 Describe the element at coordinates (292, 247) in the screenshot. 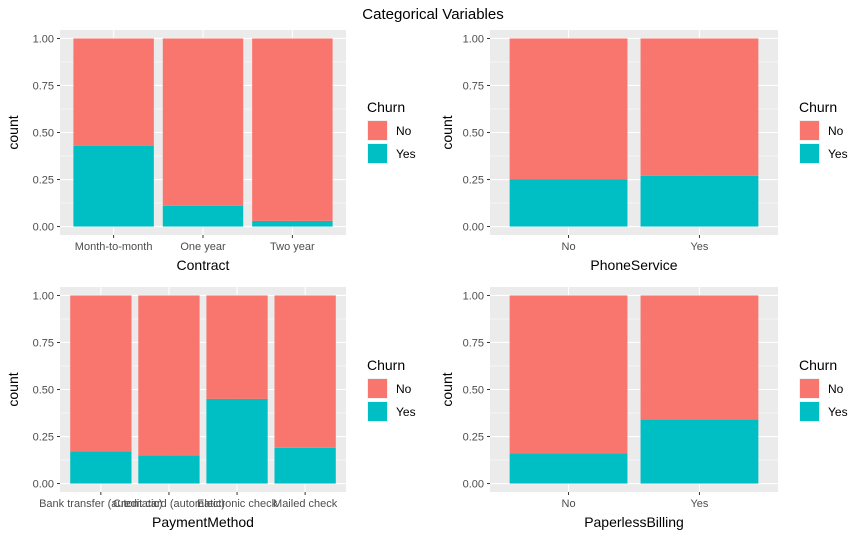

I see `x-tick-label: Two year` at that location.